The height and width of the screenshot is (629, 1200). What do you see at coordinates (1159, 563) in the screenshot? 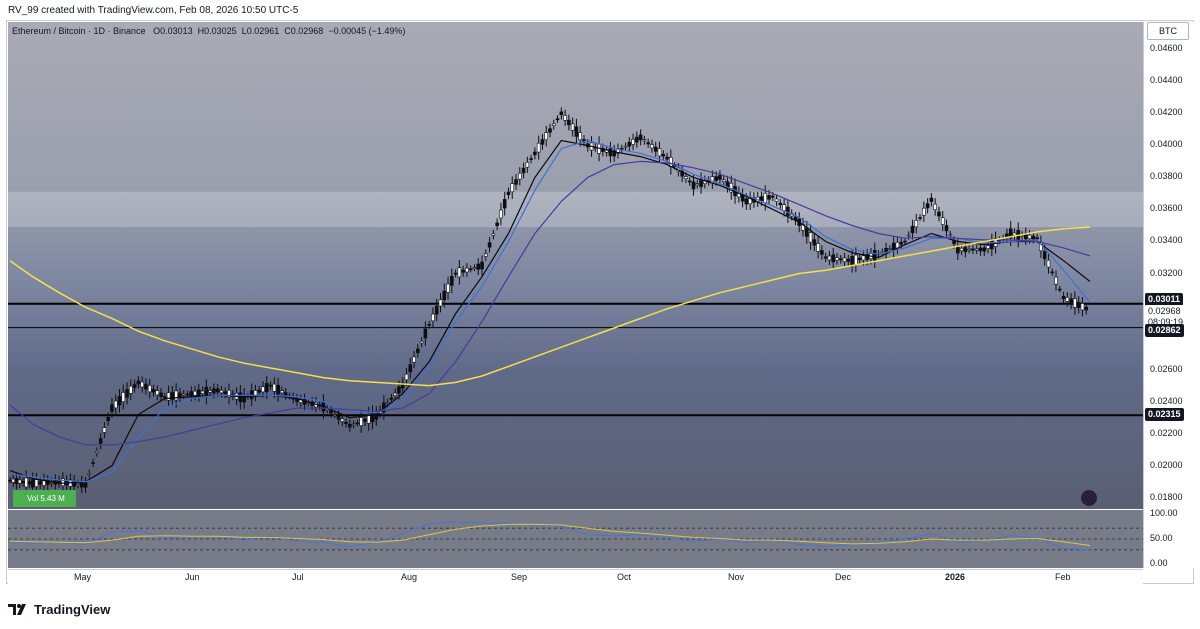
I see `rsi-tick-label: 0.00` at bounding box center [1159, 563].